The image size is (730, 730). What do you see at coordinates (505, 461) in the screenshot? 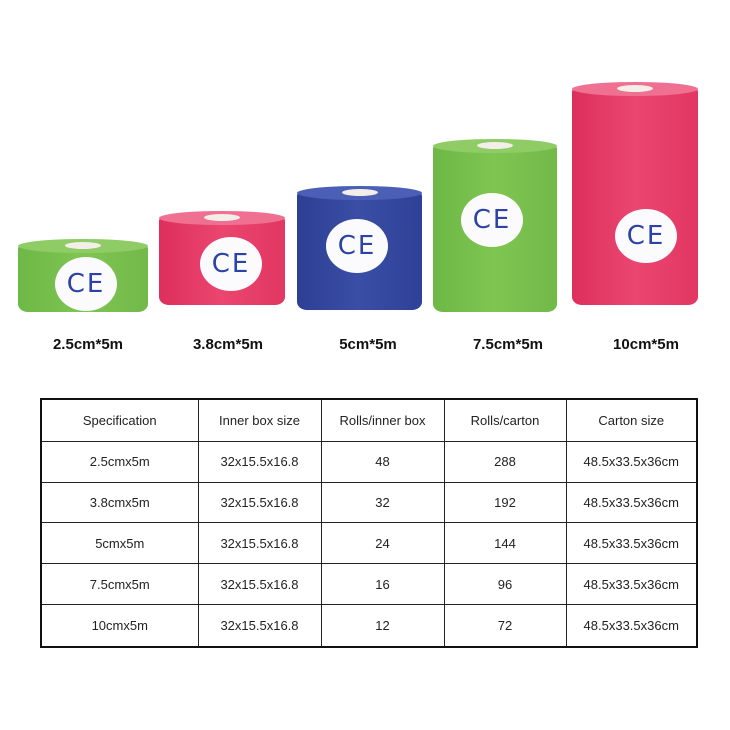
I see `table-cell: 288` at bounding box center [505, 461].